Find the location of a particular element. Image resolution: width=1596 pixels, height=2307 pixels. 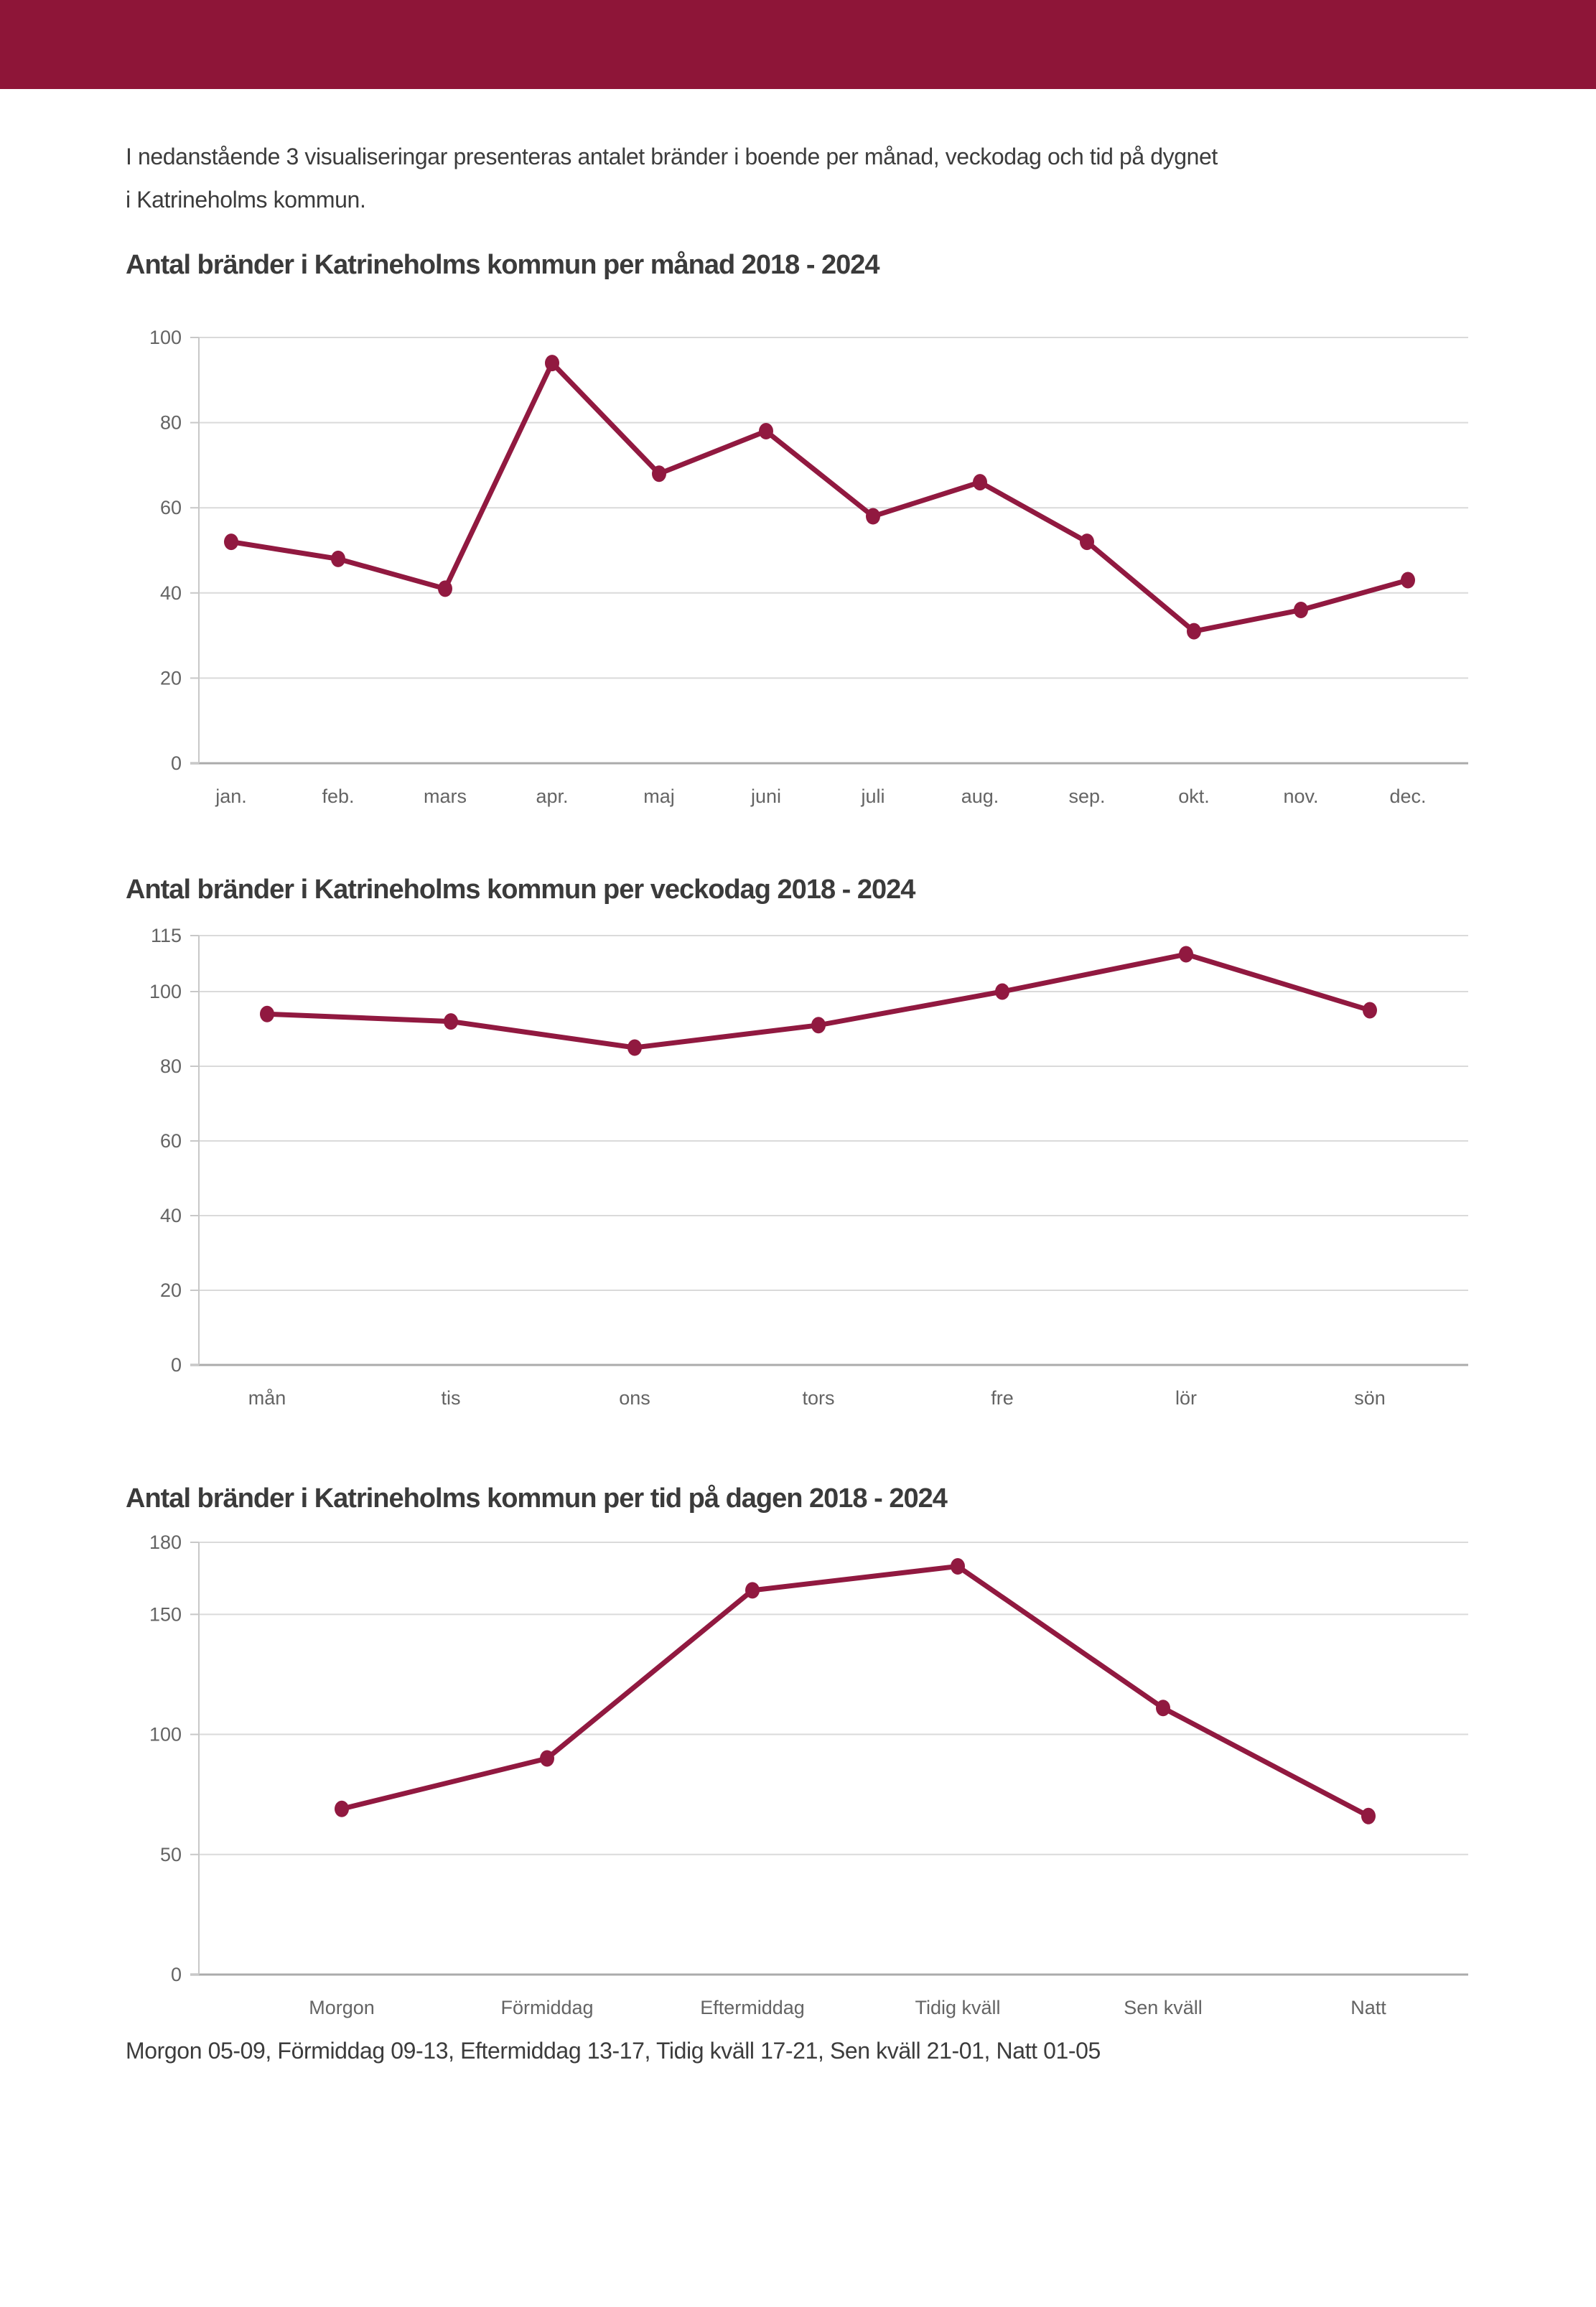

x-tick-label: nov. is located at coordinates (1300, 796).